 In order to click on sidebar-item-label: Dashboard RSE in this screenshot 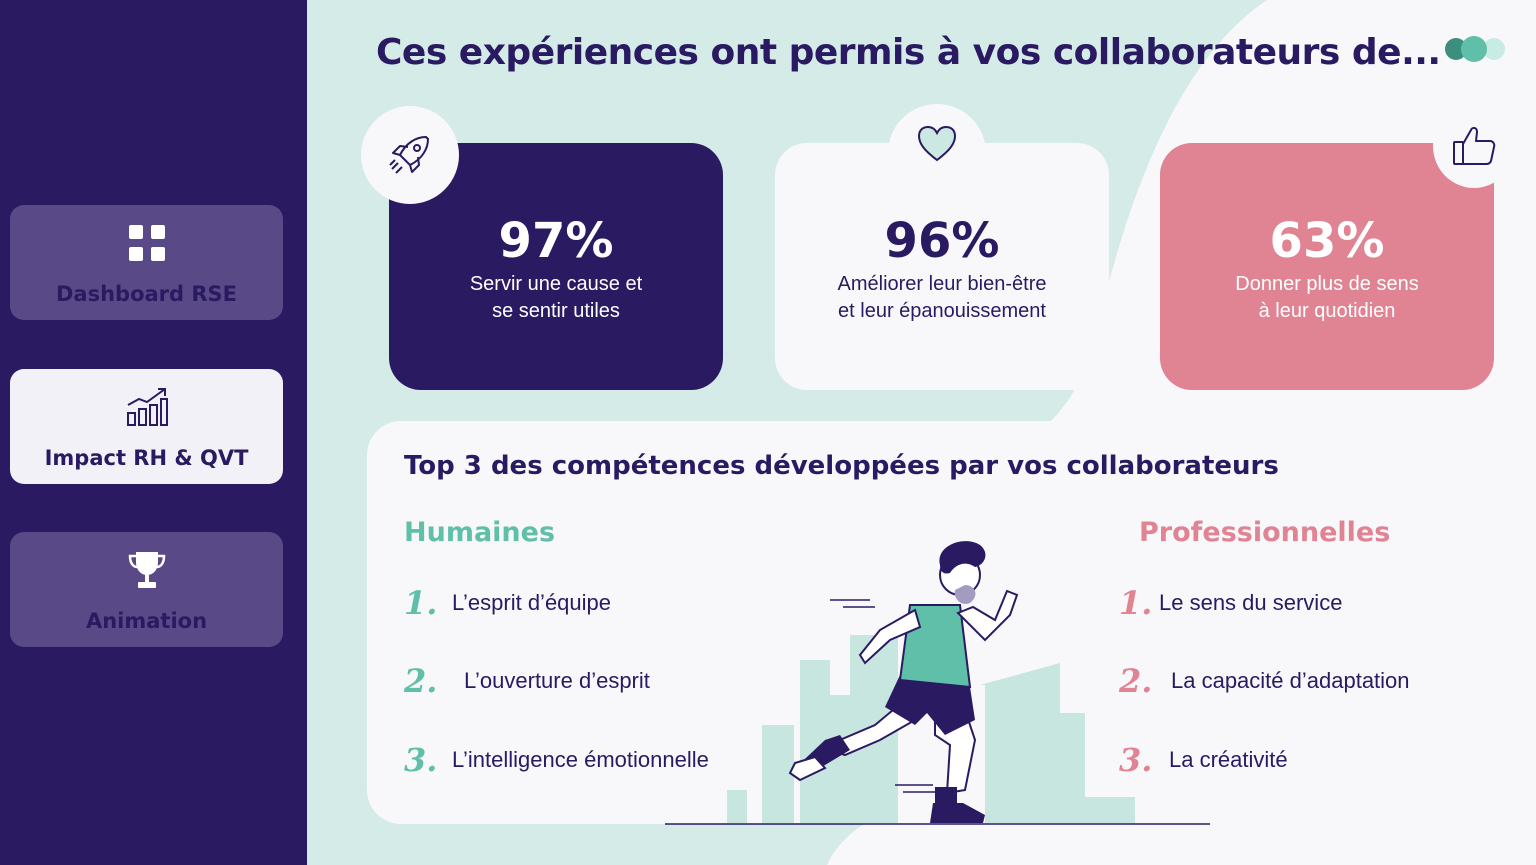, I will do `click(146, 294)`.